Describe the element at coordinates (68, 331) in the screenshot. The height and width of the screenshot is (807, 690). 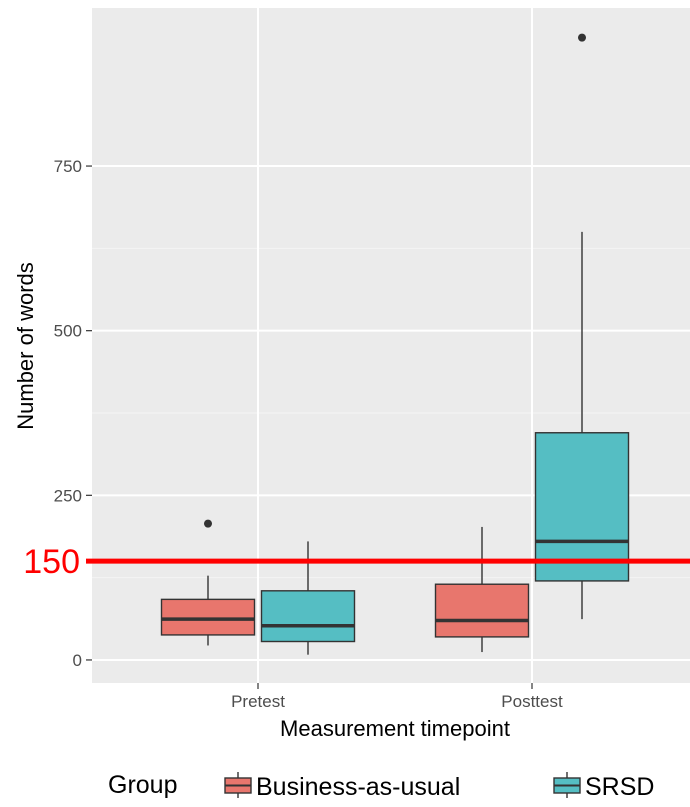
I see `y-tick-label: 500` at that location.